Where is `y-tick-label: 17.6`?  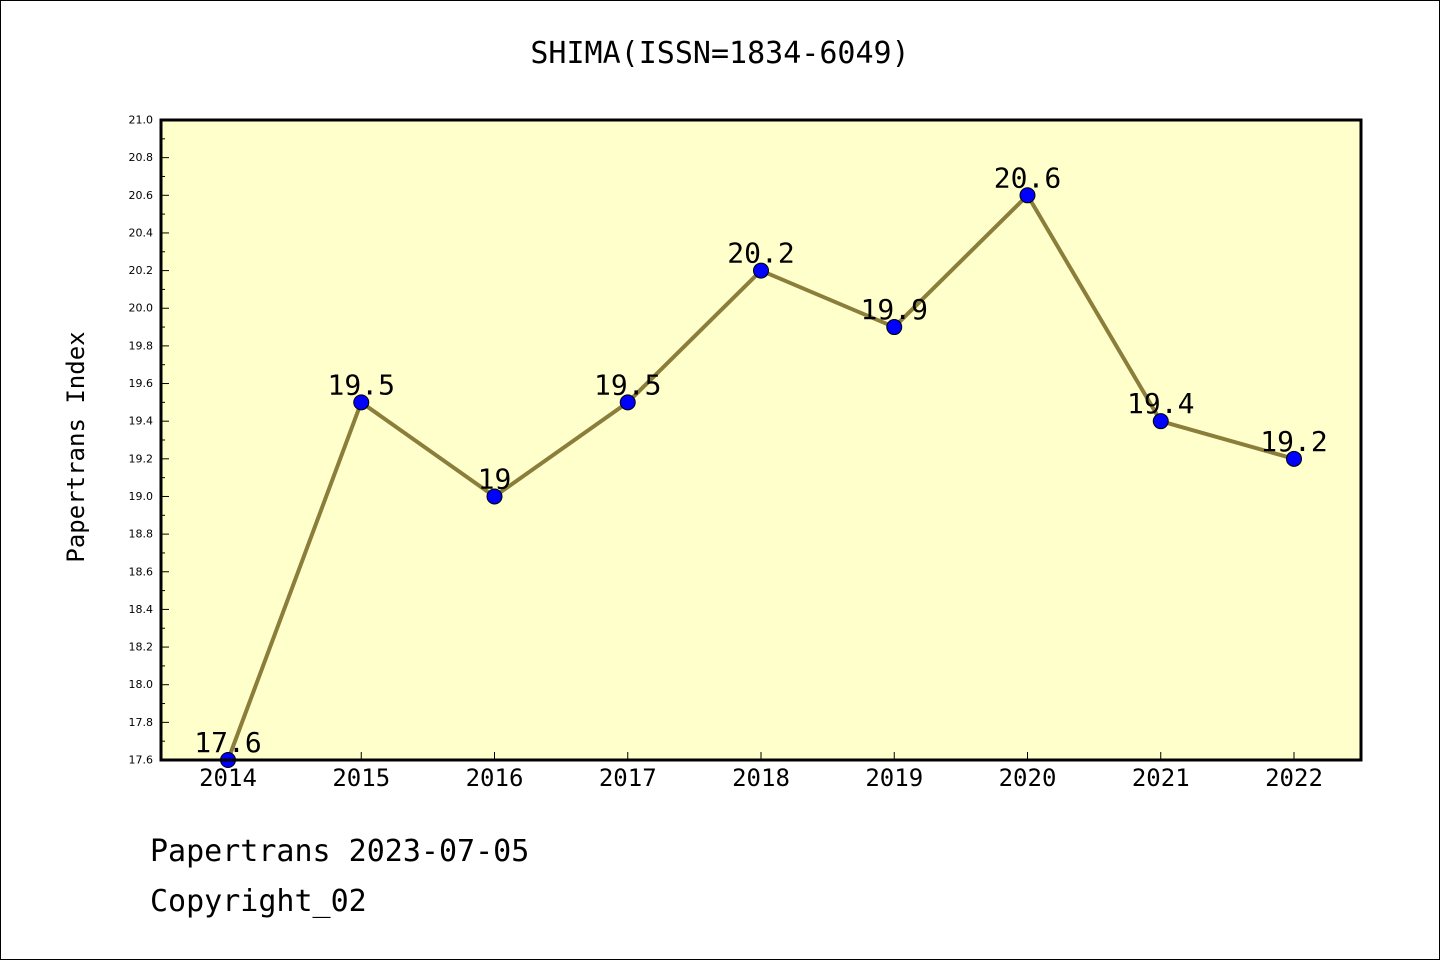 y-tick-label: 17.6 is located at coordinates (141, 760).